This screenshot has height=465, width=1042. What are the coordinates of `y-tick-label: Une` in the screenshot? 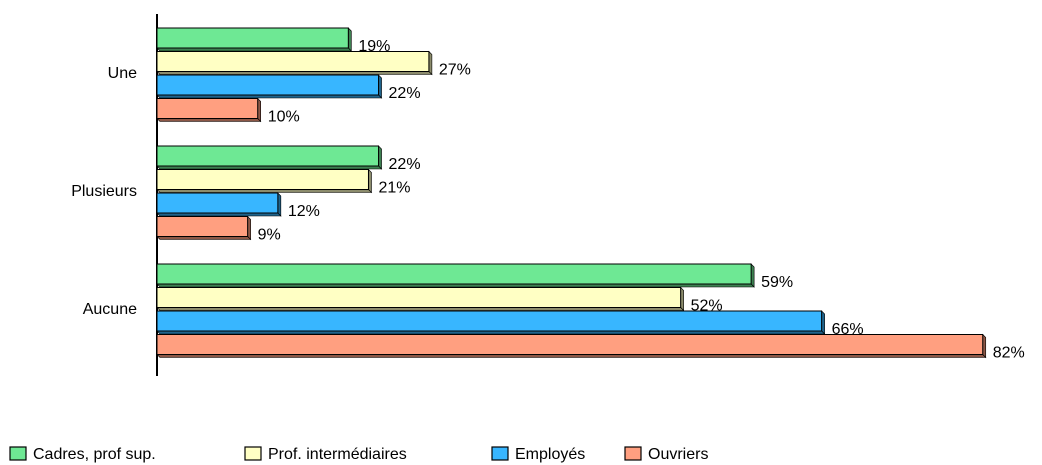 It's located at (122, 73).